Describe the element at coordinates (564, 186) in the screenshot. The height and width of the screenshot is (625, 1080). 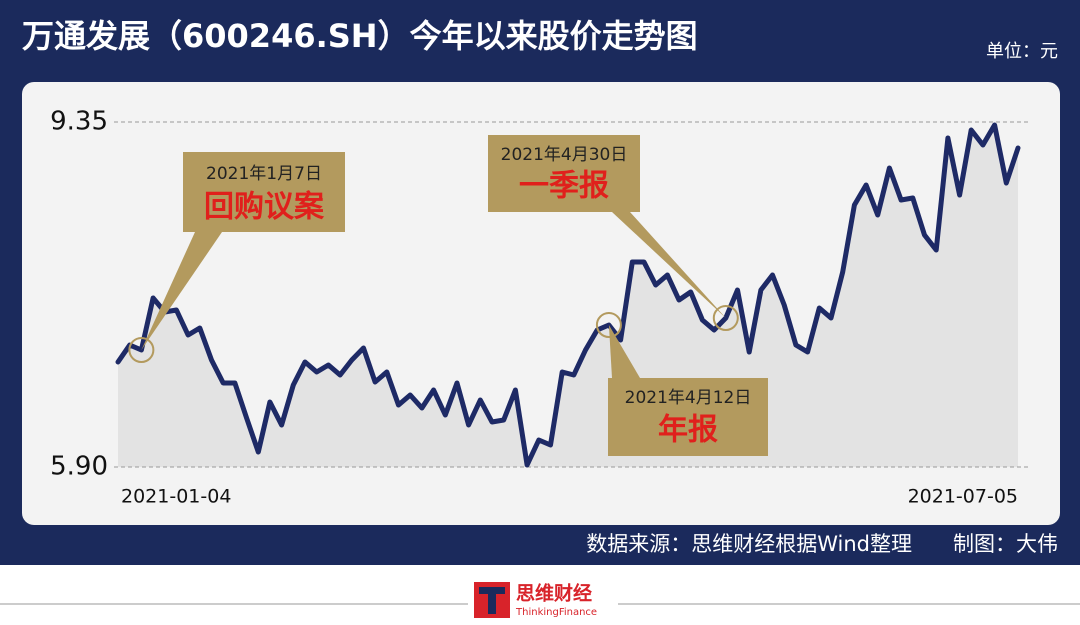
I see `annotation-label: 一季报` at that location.